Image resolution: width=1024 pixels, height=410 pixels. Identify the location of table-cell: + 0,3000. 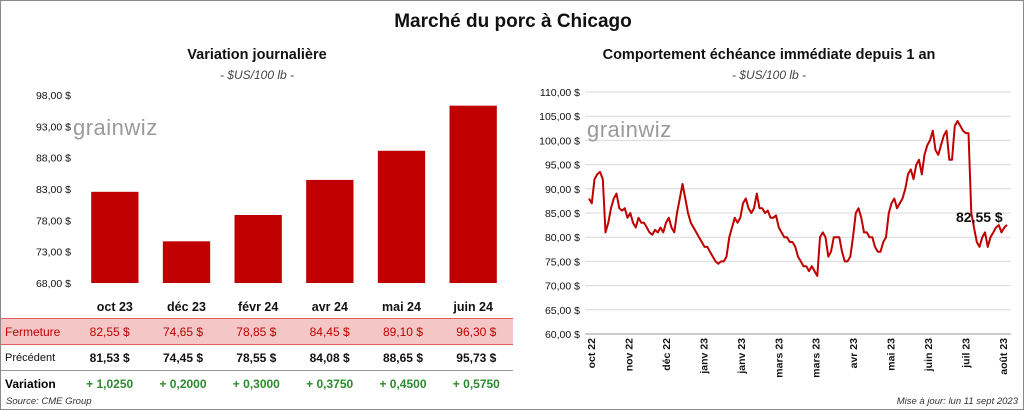
(256, 383).